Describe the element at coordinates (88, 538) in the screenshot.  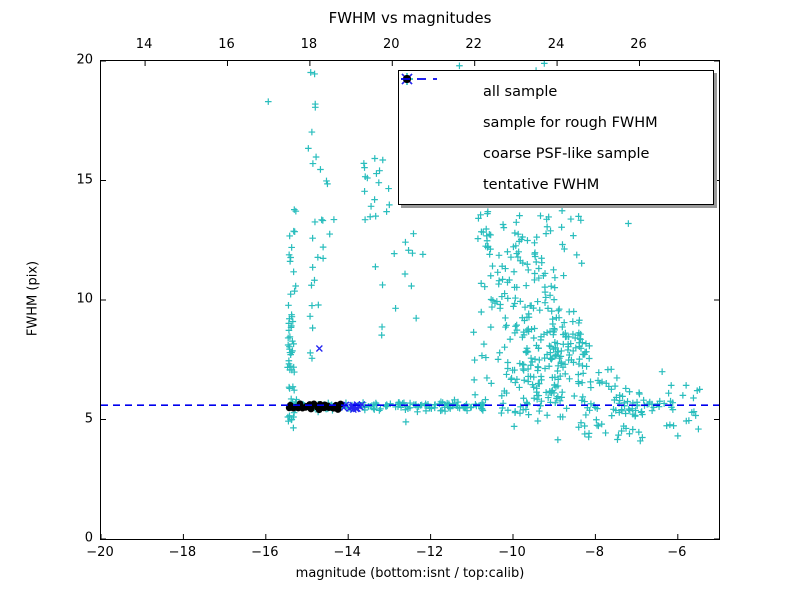
I see `y-tick-label: 0` at that location.